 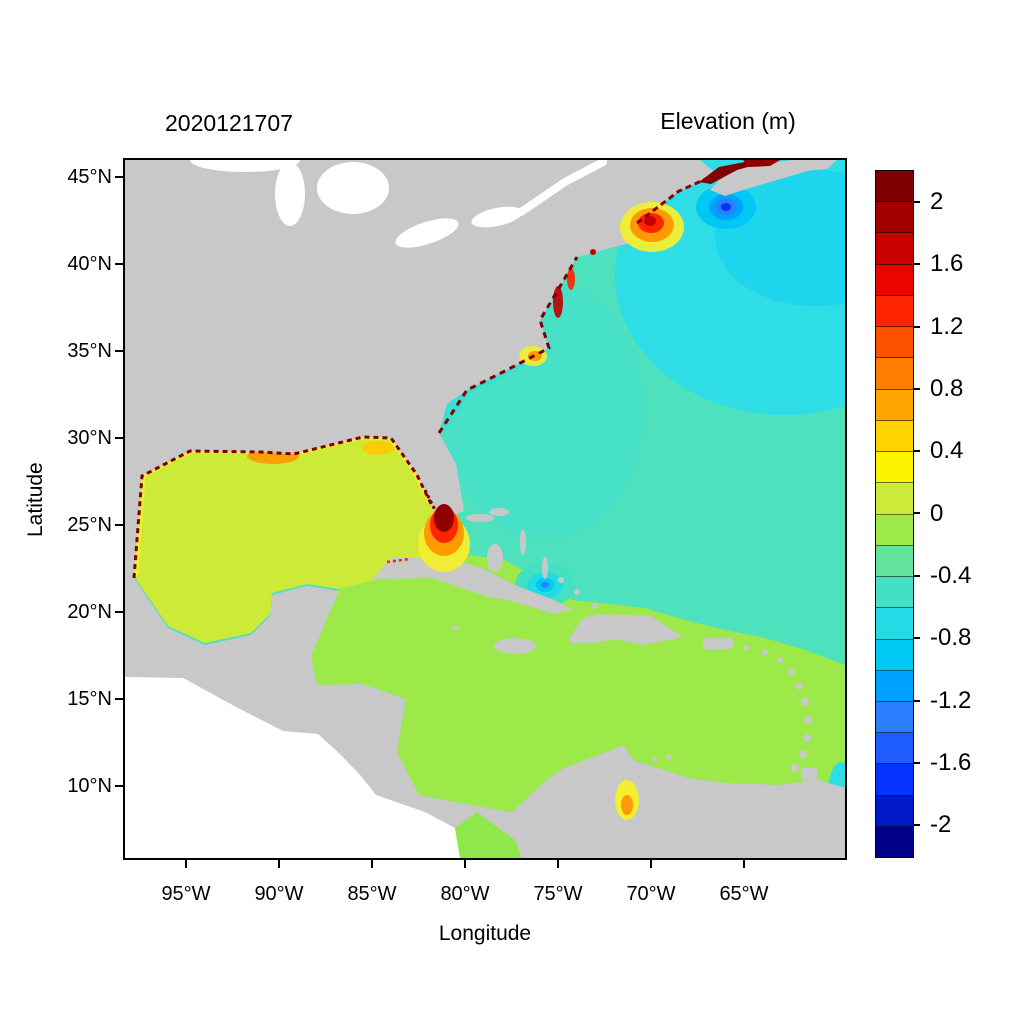 I want to click on colorbar-label-1p2: 1.2, so click(x=947, y=326).